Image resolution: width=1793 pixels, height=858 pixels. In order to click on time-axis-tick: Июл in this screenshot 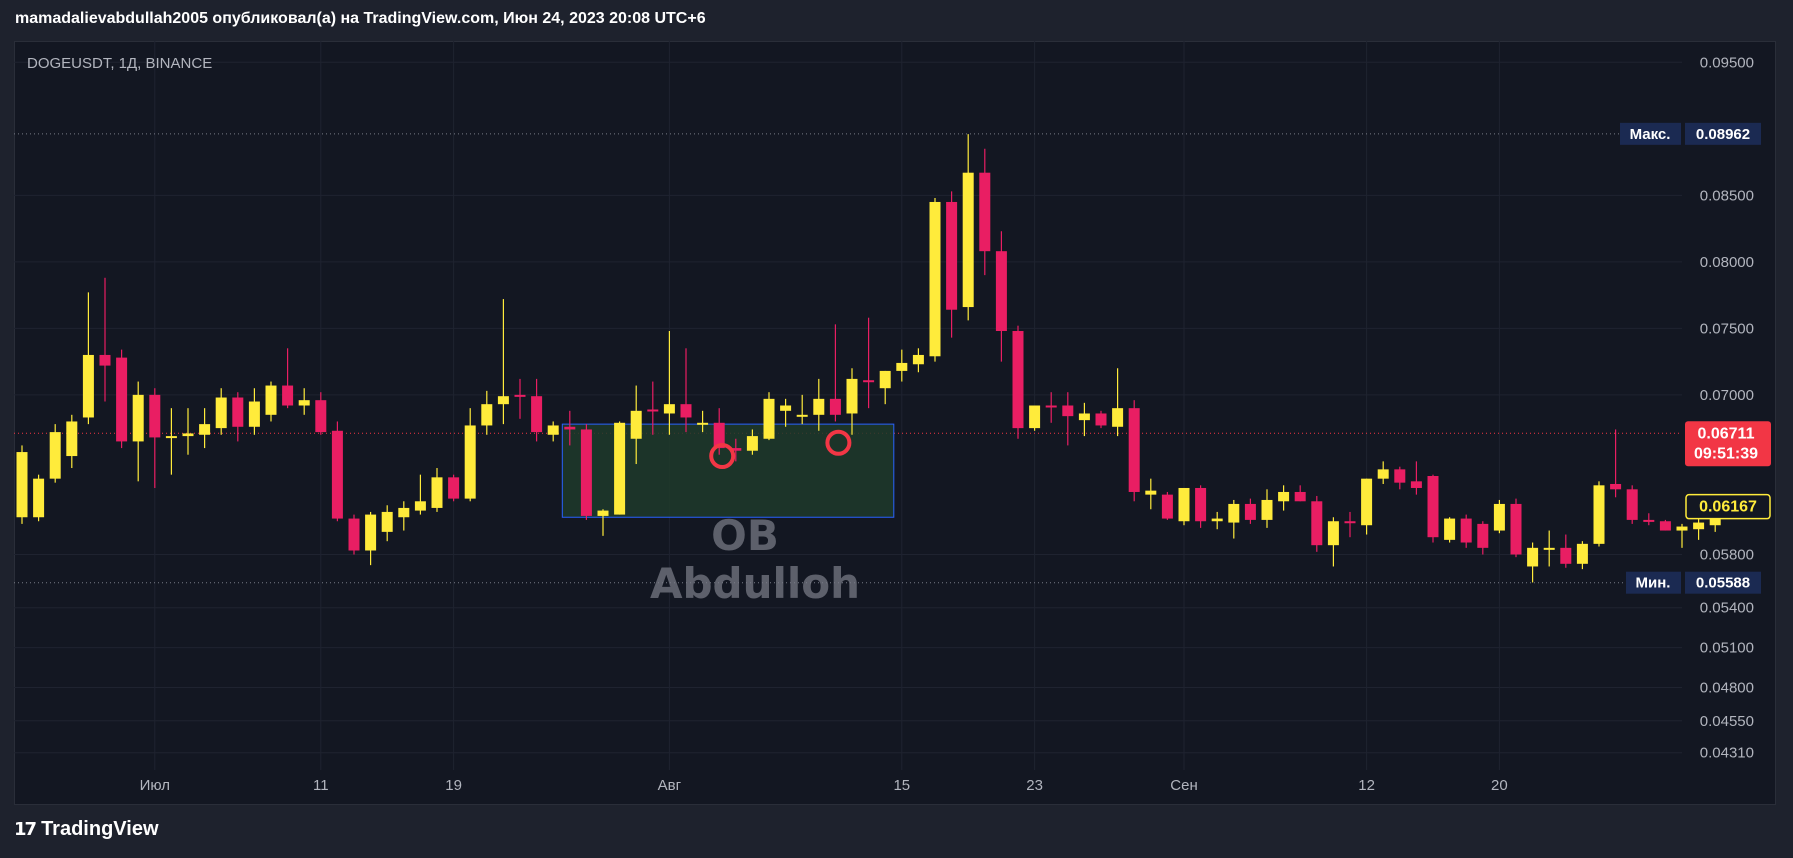, I will do `click(155, 785)`.